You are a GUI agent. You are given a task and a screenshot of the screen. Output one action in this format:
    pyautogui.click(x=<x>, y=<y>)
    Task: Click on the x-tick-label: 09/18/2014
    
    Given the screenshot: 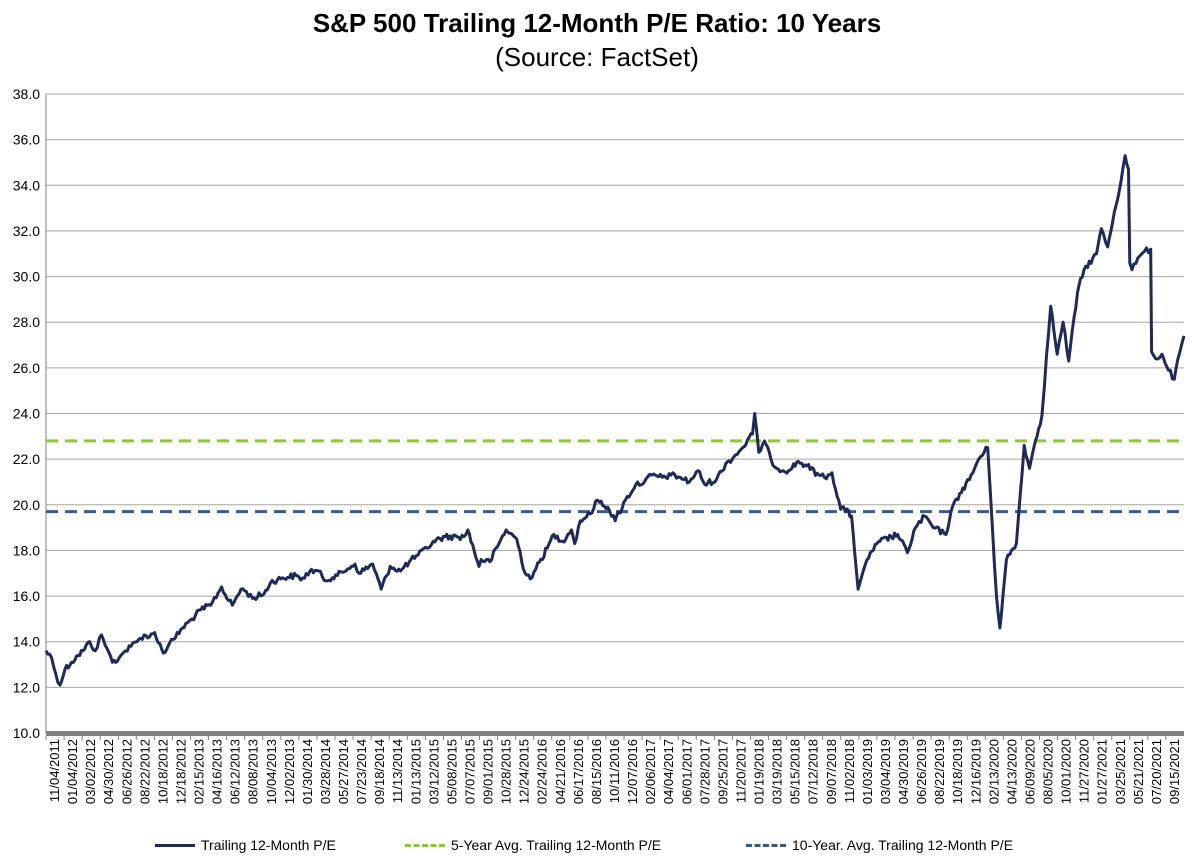 What is the action you would take?
    pyautogui.click(x=379, y=771)
    